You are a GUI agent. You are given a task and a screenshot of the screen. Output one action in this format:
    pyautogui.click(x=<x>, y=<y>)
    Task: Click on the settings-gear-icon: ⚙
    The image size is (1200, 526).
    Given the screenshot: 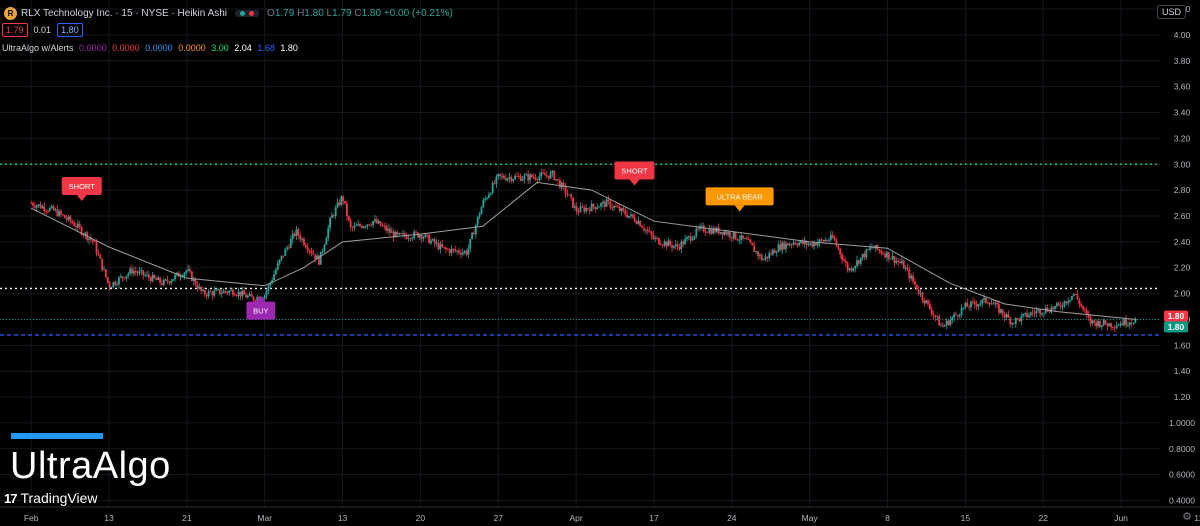 What is the action you would take?
    pyautogui.click(x=1187, y=517)
    